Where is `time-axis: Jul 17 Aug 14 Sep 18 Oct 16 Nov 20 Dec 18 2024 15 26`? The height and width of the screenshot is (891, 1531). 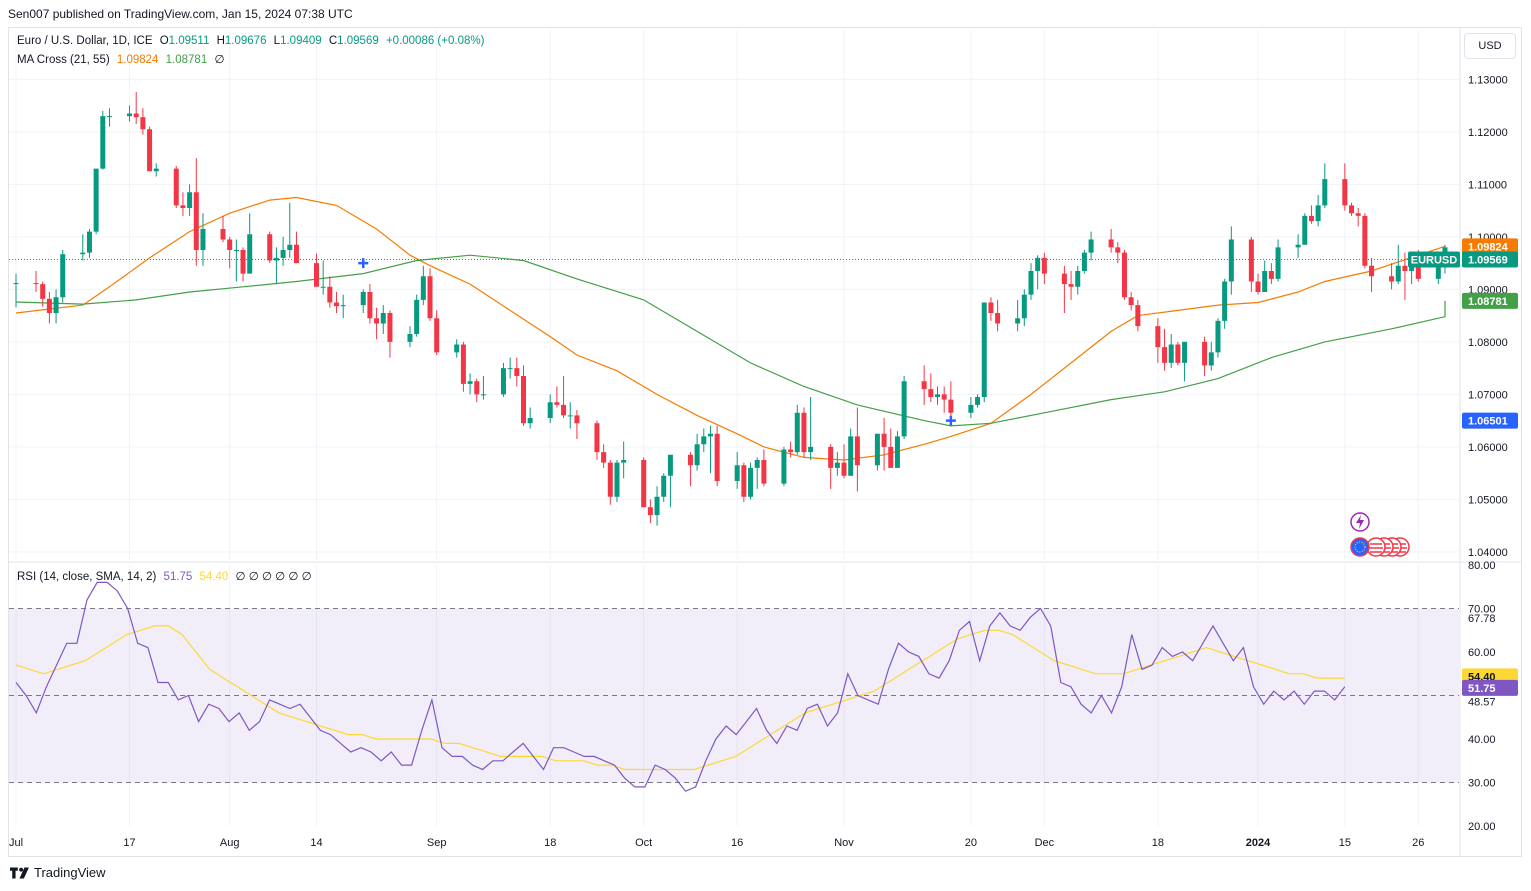
time-axis: Jul 17 Aug 14 Sep 18 Oct 16 Nov 20 Dec 18 2024 15 26 is located at coordinates (716, 843).